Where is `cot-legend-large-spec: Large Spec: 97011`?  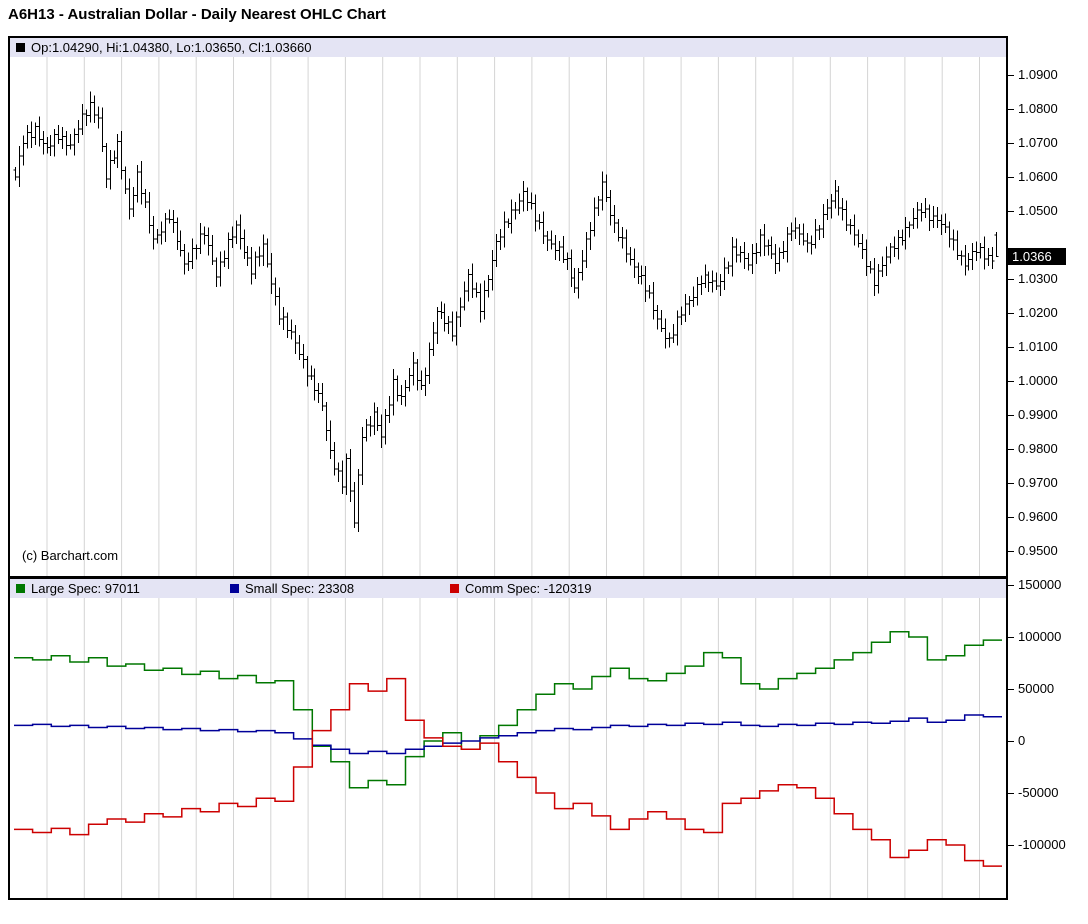
cot-legend-large-spec: Large Spec: 97011 is located at coordinates (123, 588).